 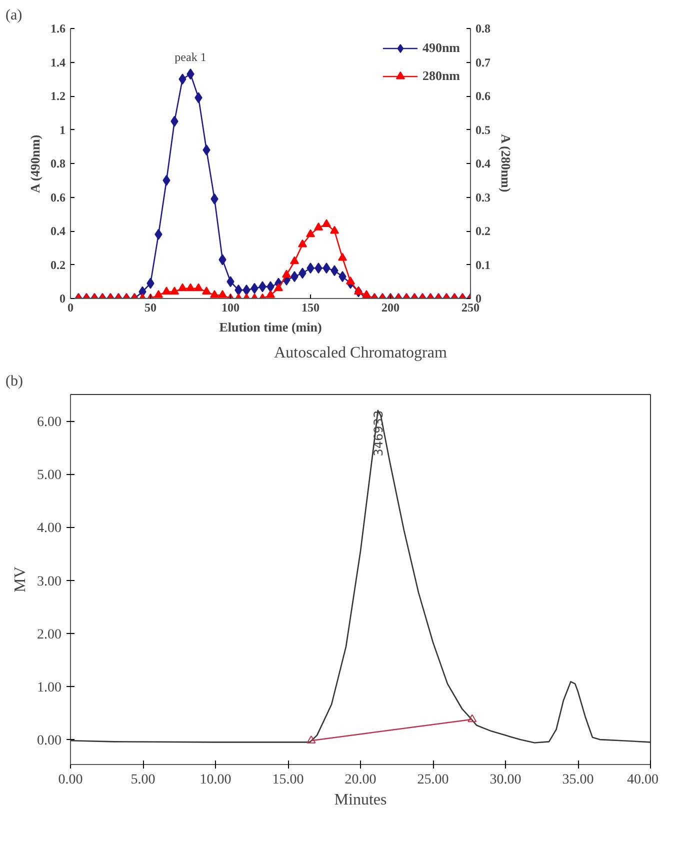 What do you see at coordinates (49, 634) in the screenshot?
I see `y-tick-label: 2.00` at bounding box center [49, 634].